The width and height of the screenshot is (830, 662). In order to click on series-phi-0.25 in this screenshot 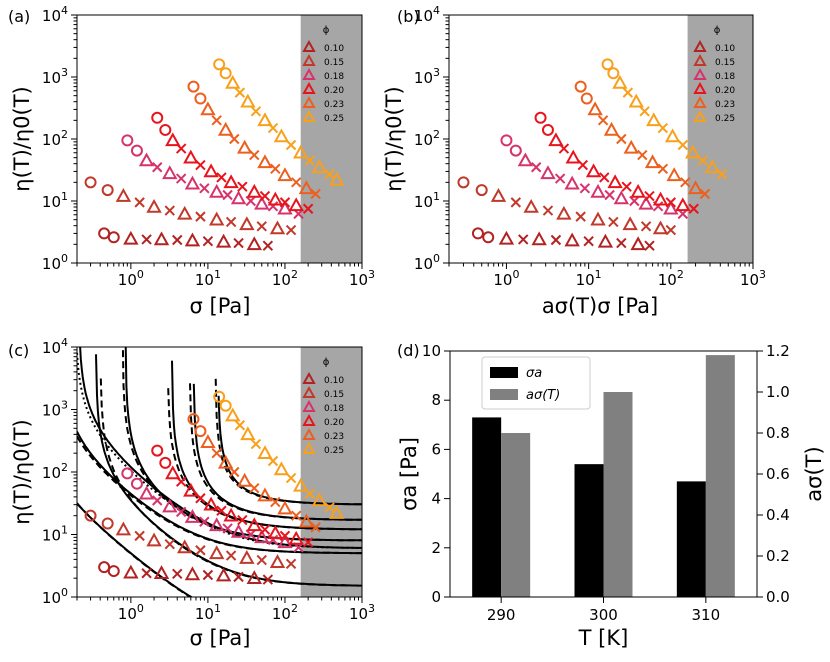, I will do `click(279, 122)`.